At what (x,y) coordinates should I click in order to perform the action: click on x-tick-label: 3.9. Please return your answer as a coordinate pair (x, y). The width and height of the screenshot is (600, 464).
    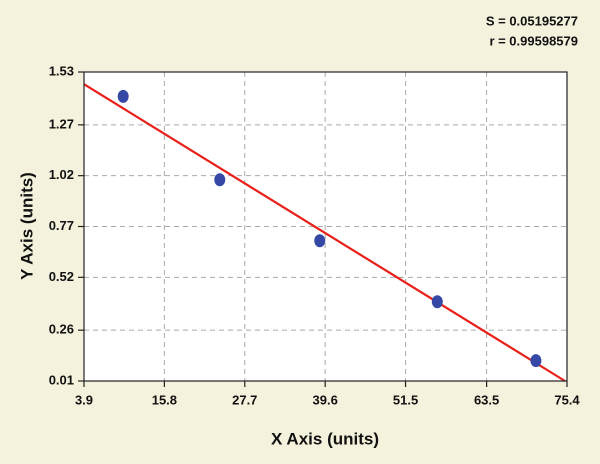
    Looking at the image, I should click on (84, 399).